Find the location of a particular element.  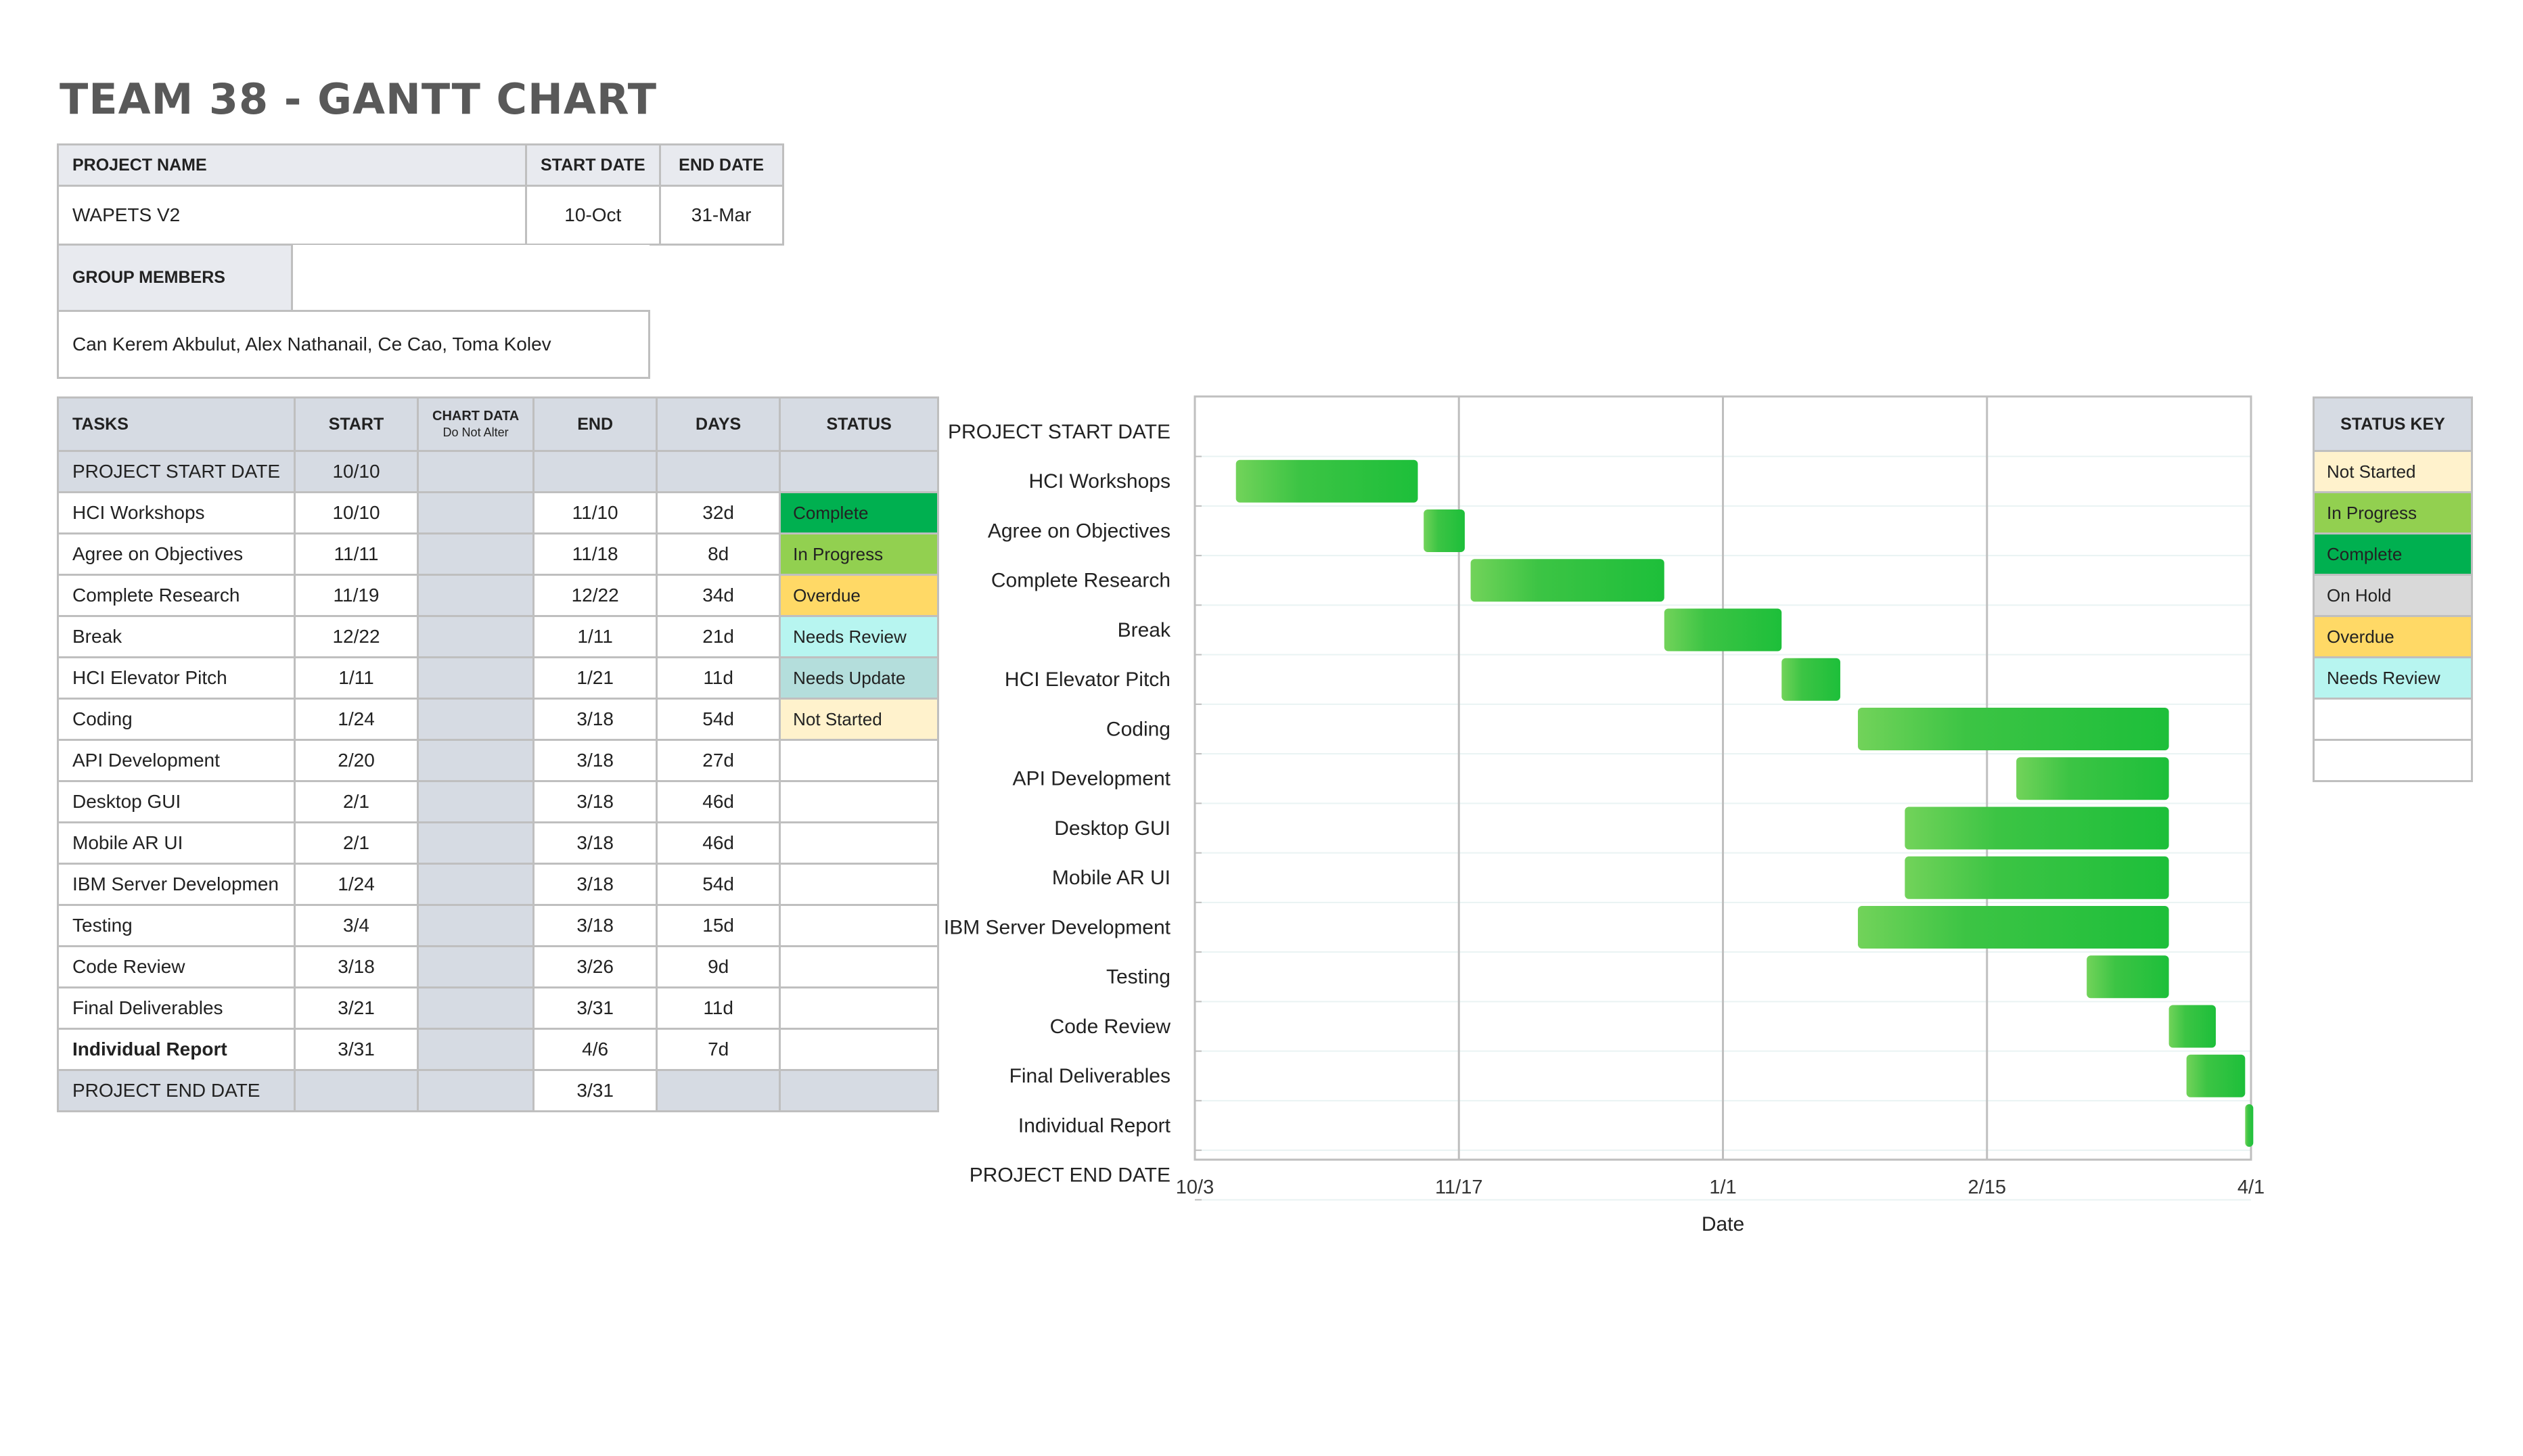

days-cell: 7d is located at coordinates (718, 1049).